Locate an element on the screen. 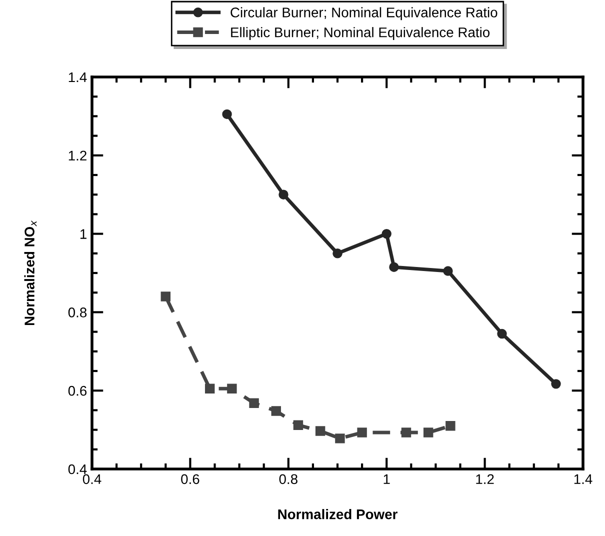 The image size is (605, 536). y-tick-label: 0.8 is located at coordinates (77, 313).